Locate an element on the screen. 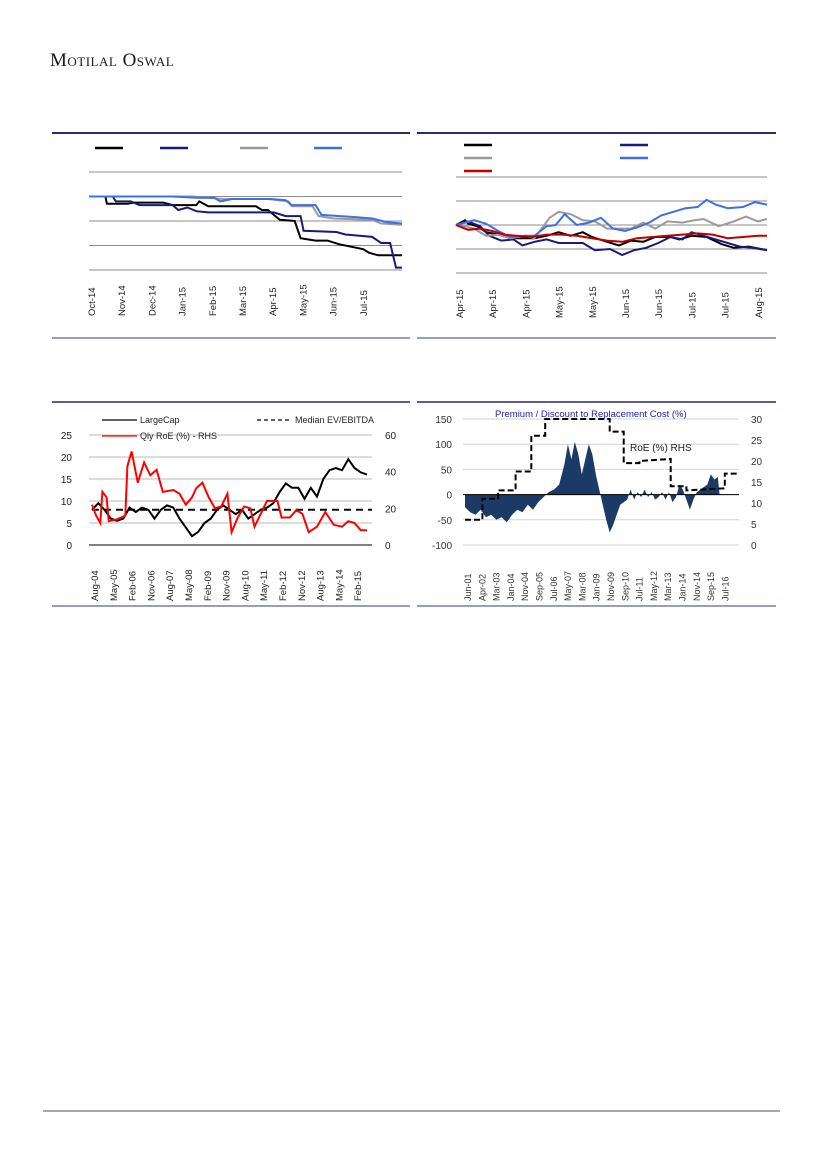 Image resolution: width=827 pixels, height=1169 pixels. chart4-left-tick-label: -50 is located at coordinates (445, 521).